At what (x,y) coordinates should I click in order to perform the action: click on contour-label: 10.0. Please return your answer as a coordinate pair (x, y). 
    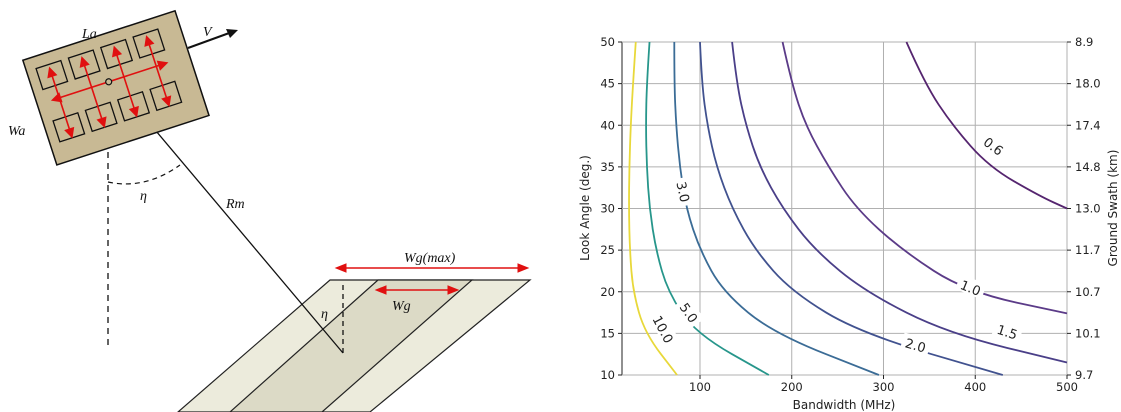
    Looking at the image, I should click on (663, 329).